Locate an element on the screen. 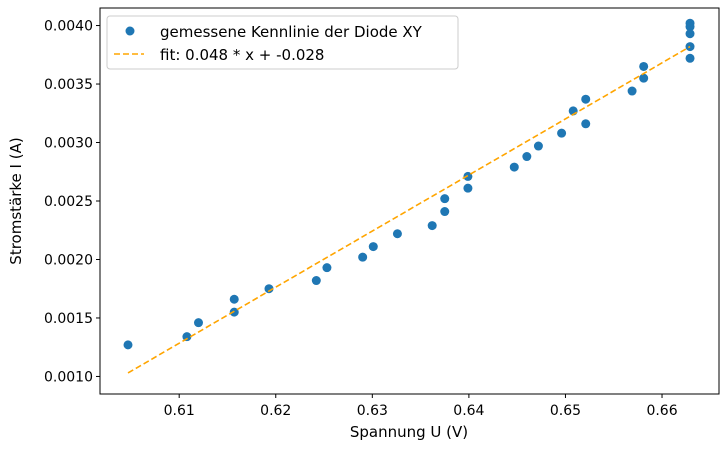 This screenshot has height=454, width=728. legend-marker-scatter is located at coordinates (130, 31).